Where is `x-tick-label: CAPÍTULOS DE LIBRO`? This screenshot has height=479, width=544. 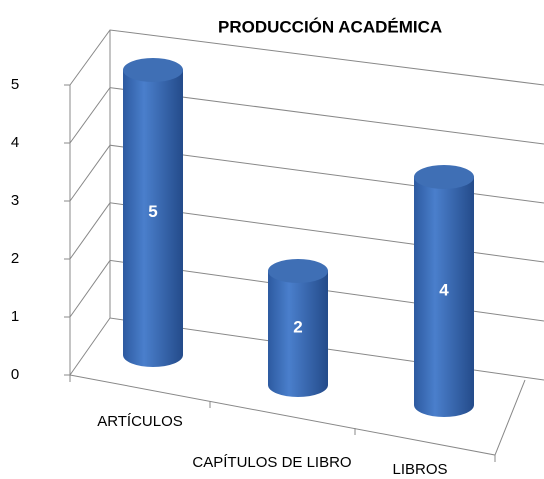
x-tick-label: CAPÍTULOS DE LIBRO is located at coordinates (271, 462).